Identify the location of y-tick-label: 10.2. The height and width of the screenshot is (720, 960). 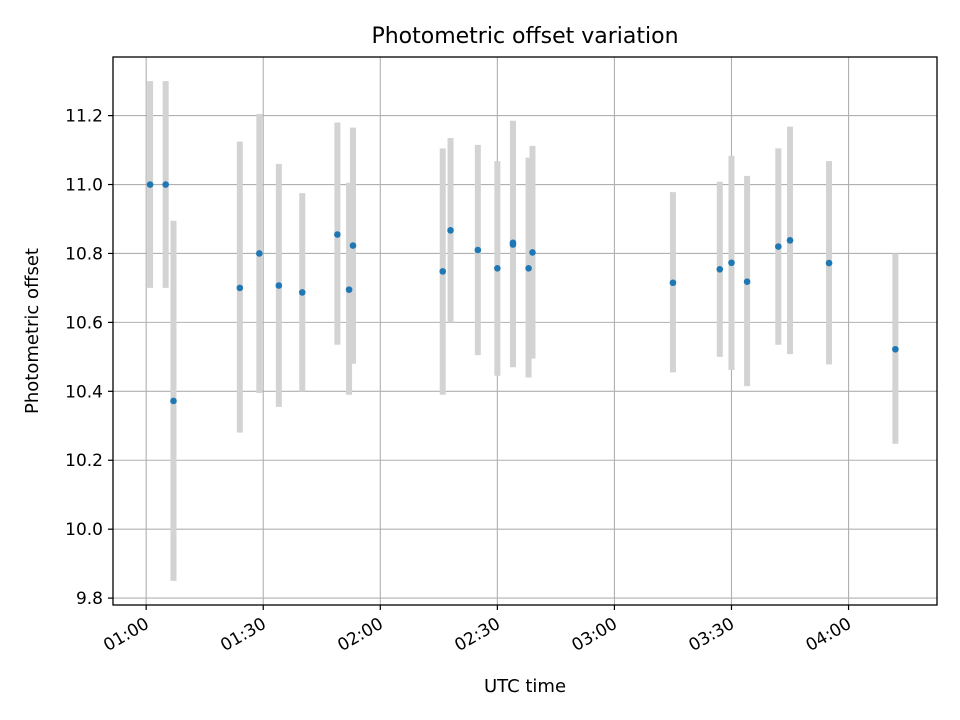
(84, 461).